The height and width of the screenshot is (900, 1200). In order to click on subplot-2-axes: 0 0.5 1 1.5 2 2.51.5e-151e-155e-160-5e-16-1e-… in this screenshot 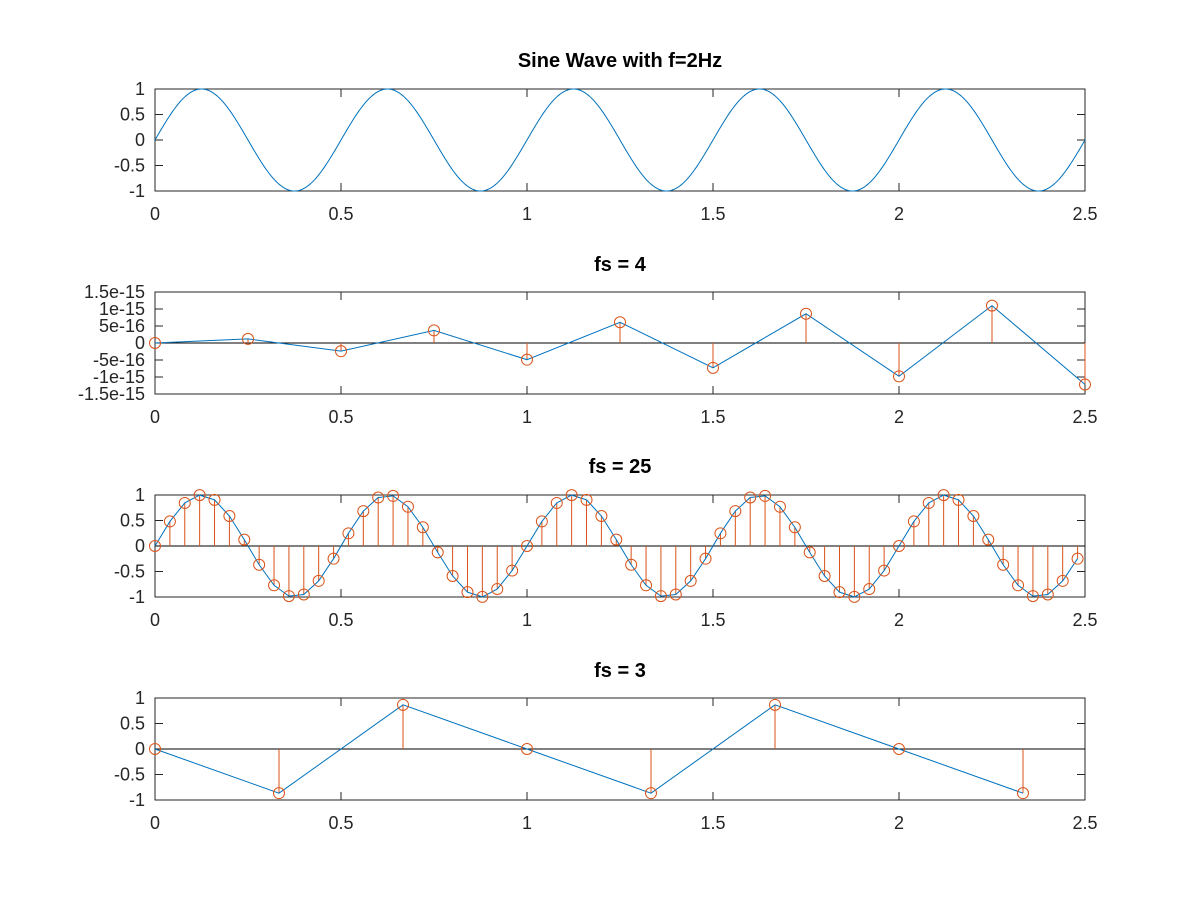, I will do `click(588, 354)`.